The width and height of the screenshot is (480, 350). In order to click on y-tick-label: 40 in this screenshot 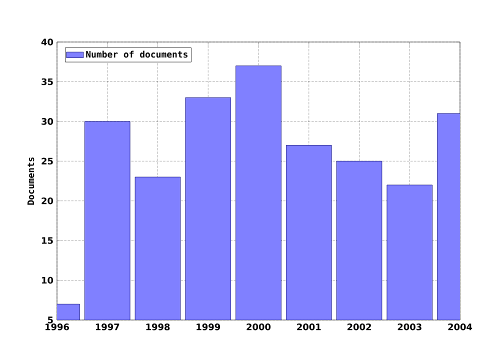, I will do `click(47, 42)`.